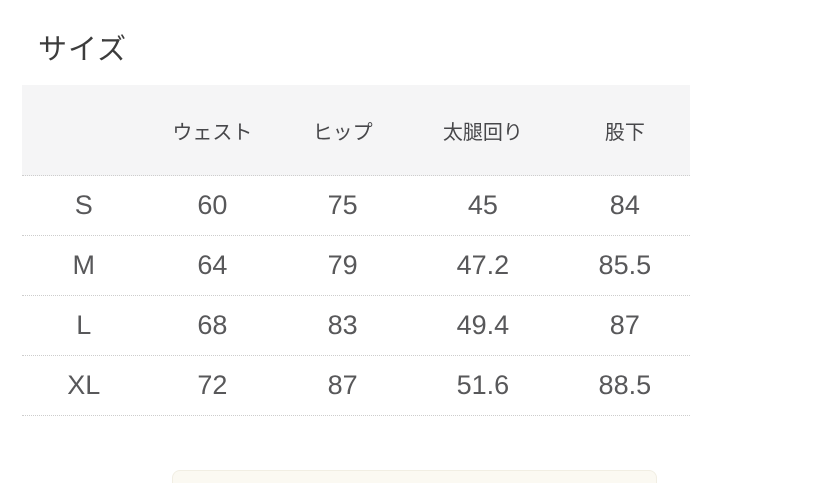 This screenshot has height=483, width=826. Describe the element at coordinates (624, 325) in the screenshot. I see `value-cell-inseam: 87` at that location.